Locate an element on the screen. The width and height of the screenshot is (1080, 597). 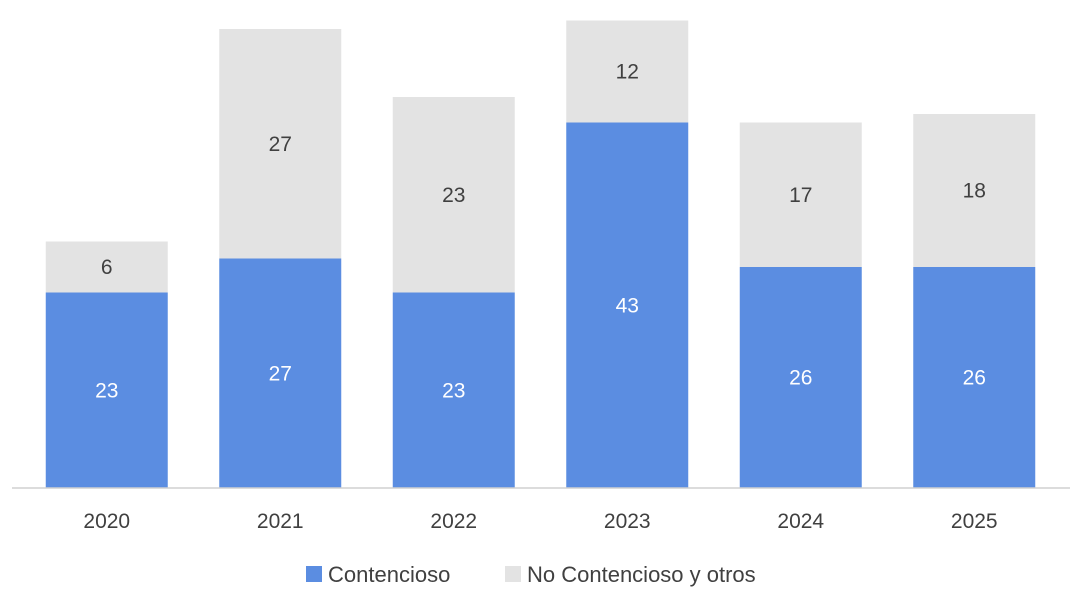
bar-no-contencioso-2023 is located at coordinates (627, 71).